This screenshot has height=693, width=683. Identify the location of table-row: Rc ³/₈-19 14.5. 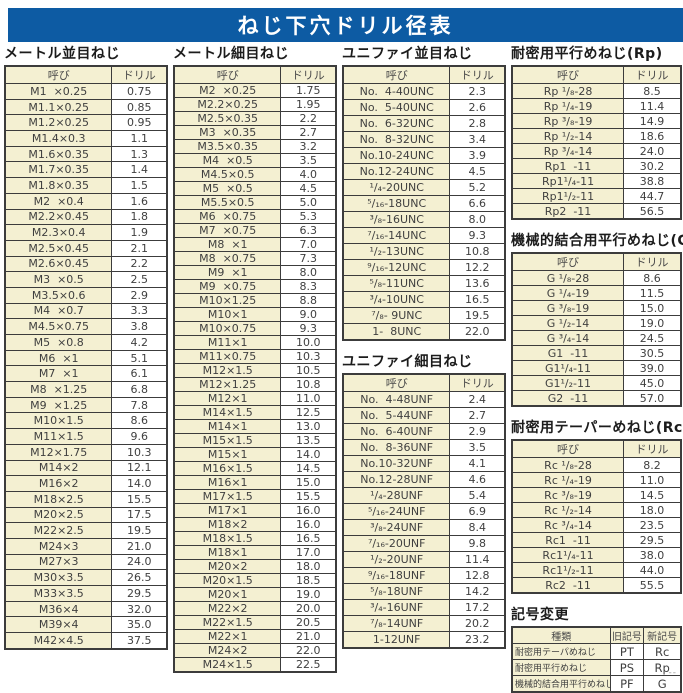
(596, 495).